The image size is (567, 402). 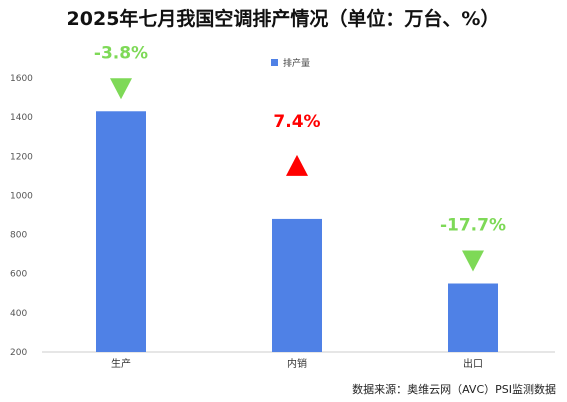 I want to click on y-tick-label: 600, so click(x=18, y=275).